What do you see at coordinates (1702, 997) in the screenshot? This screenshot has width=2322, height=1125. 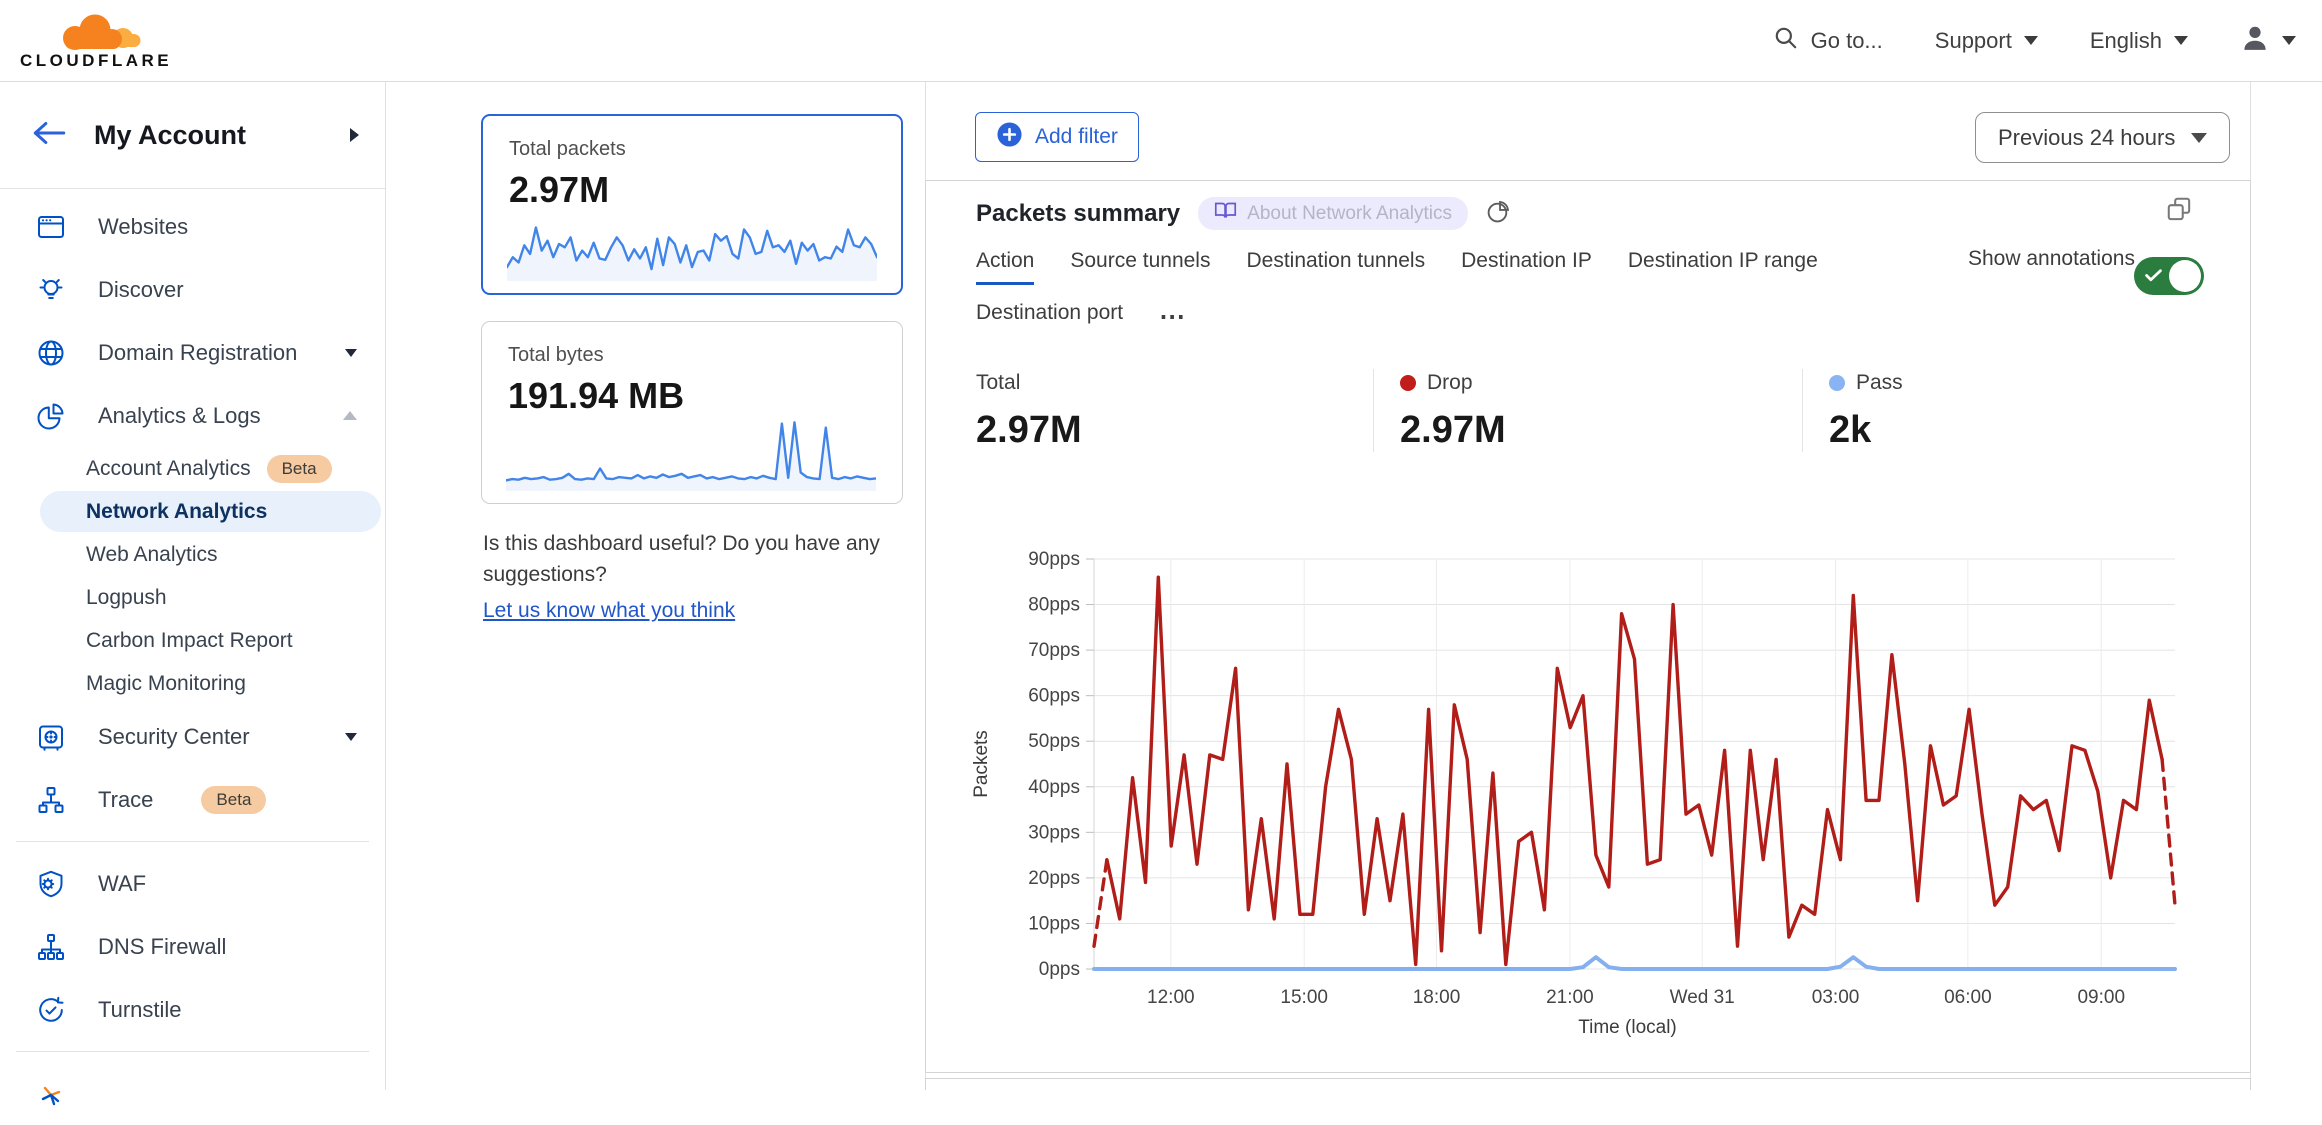 I see `svg-text: Wed 31` at bounding box center [1702, 997].